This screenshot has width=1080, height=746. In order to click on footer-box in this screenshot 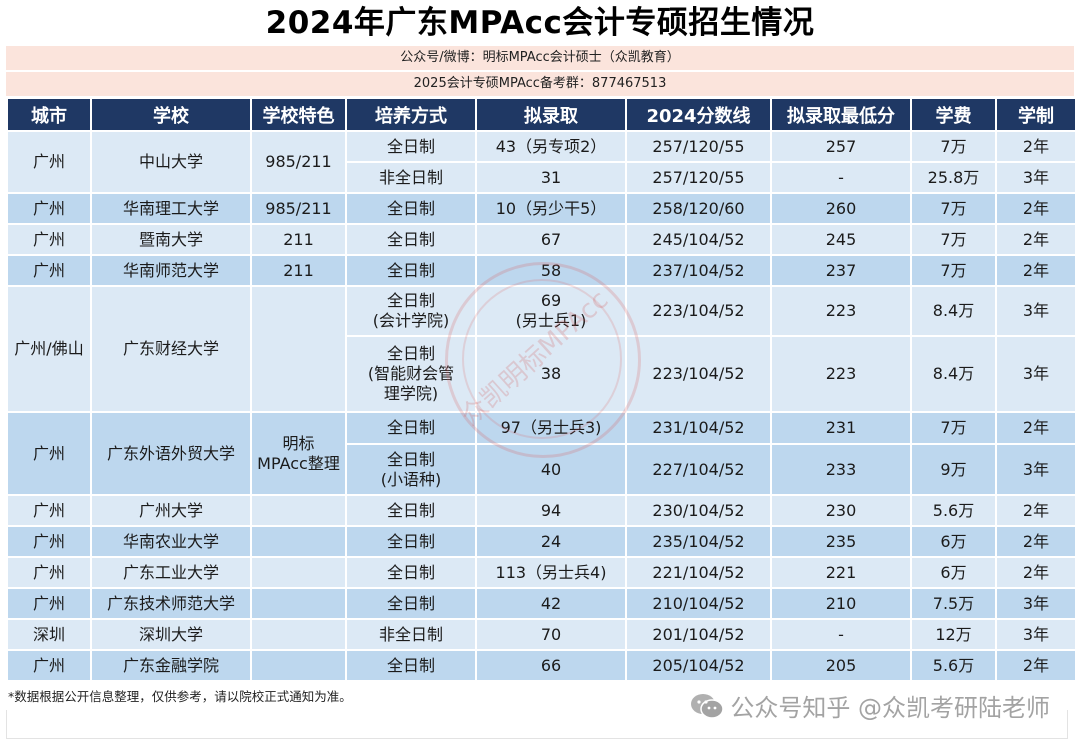, I will do `click(537, 724)`.